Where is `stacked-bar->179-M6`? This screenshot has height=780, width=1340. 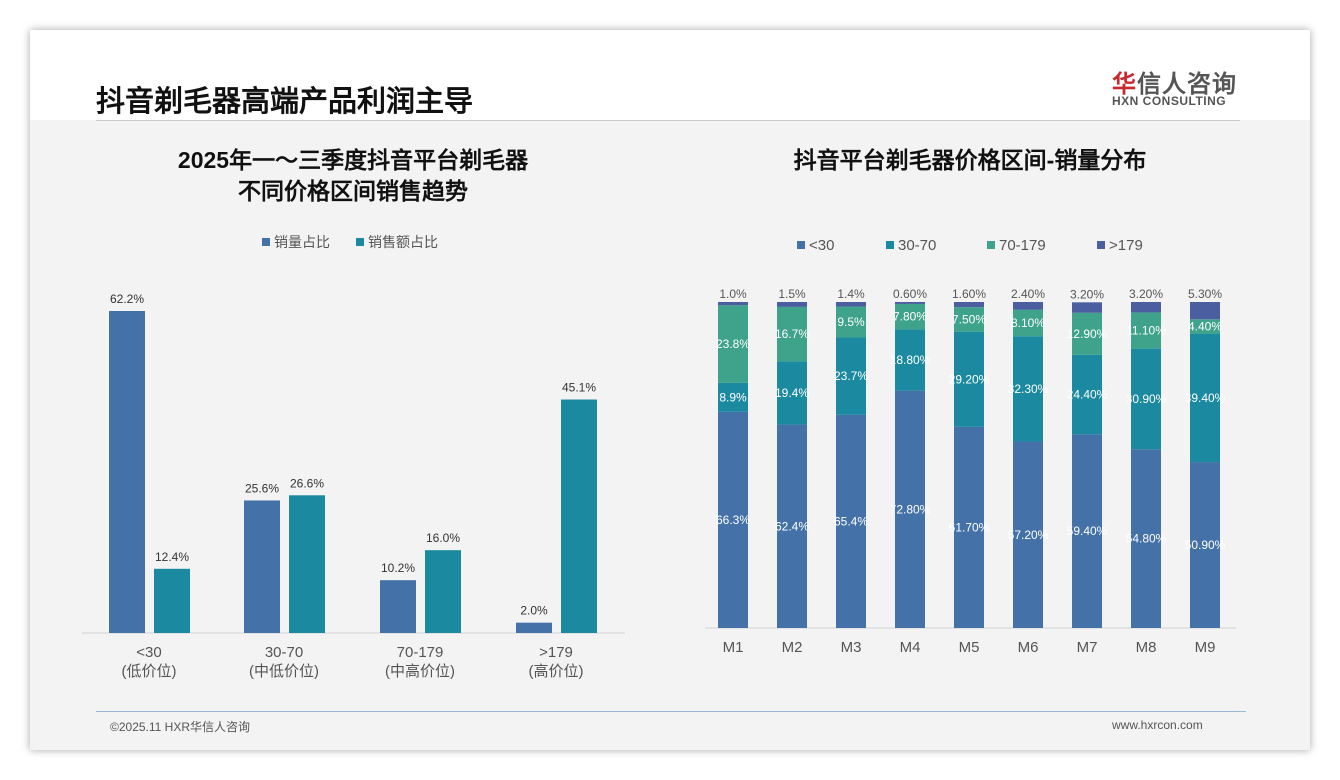
stacked-bar->179-M6 is located at coordinates (1028, 306).